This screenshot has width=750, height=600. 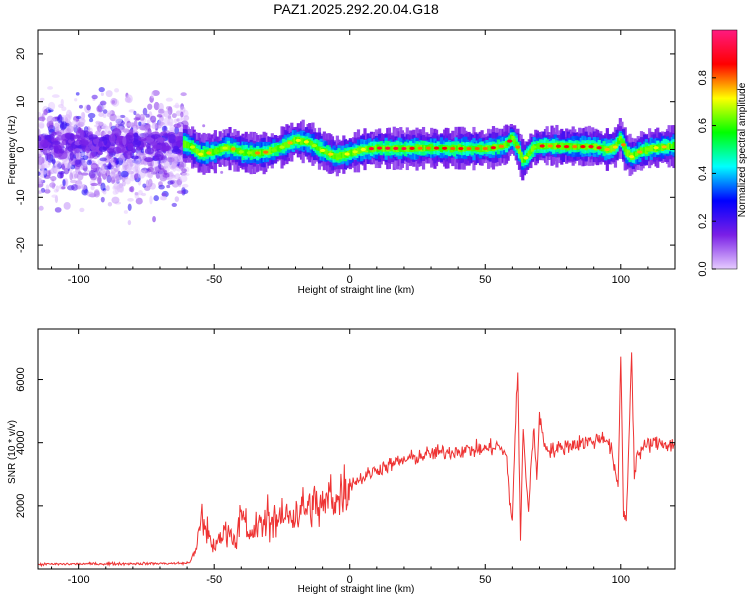 What do you see at coordinates (350, 280) in the screenshot?
I see `spectrogram-xtick-label: 0` at bounding box center [350, 280].